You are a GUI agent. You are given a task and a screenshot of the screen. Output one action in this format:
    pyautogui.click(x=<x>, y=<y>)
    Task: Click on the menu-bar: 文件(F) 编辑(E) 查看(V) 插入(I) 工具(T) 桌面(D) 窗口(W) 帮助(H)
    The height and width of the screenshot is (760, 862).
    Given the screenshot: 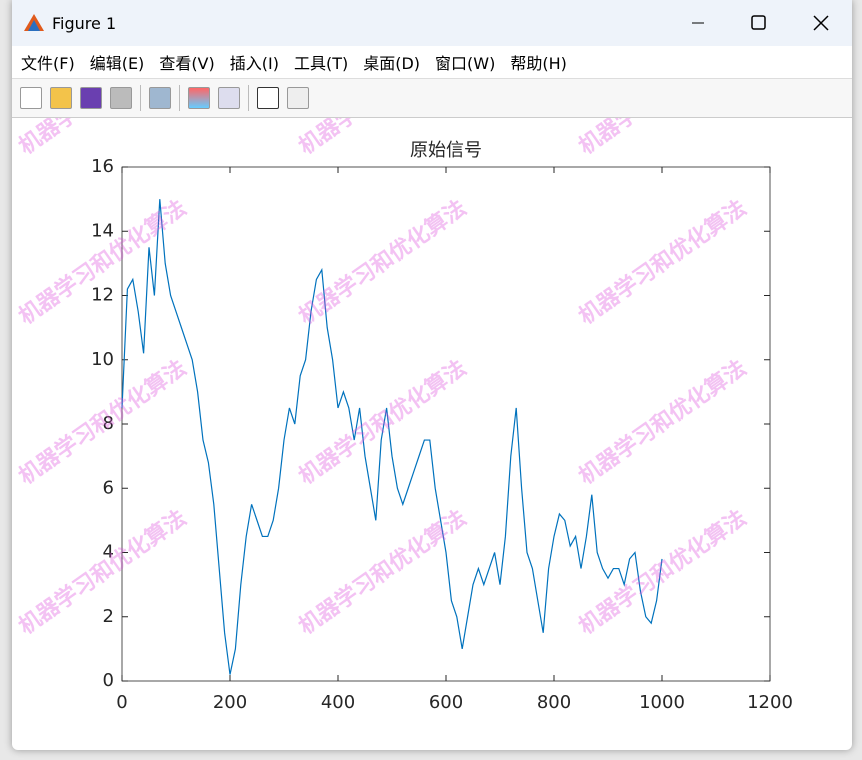 What is the action you would take?
    pyautogui.click(x=432, y=62)
    